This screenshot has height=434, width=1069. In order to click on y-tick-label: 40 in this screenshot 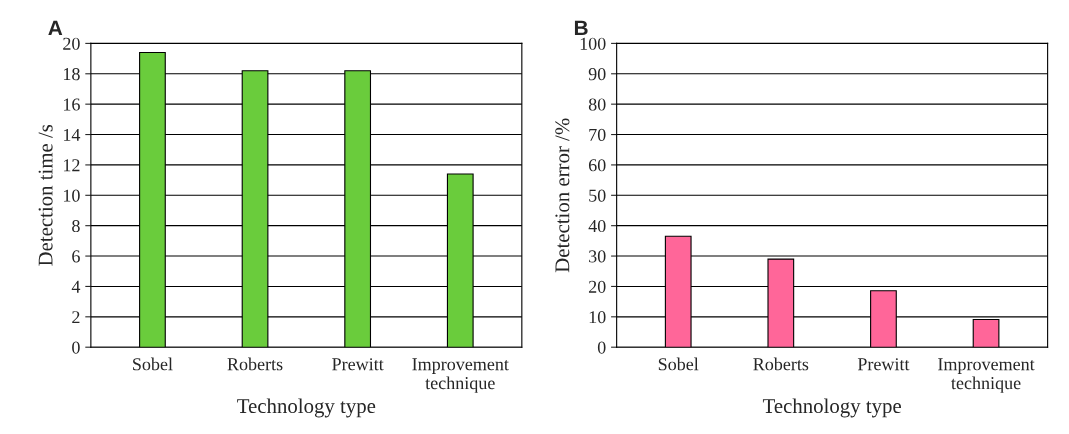, I will do `click(597, 226)`.